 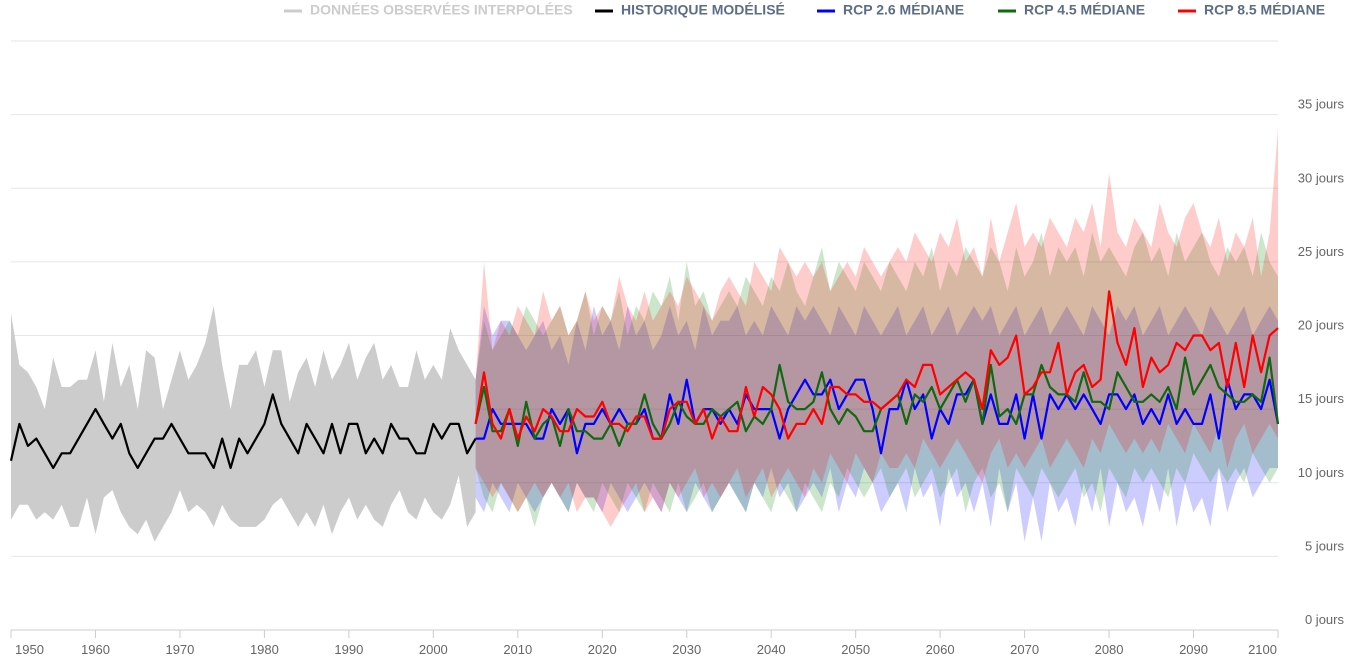 What do you see at coordinates (703, 10) in the screenshot?
I see `legend-label: HISTORIQUE MODÉLISÉ` at bounding box center [703, 10].